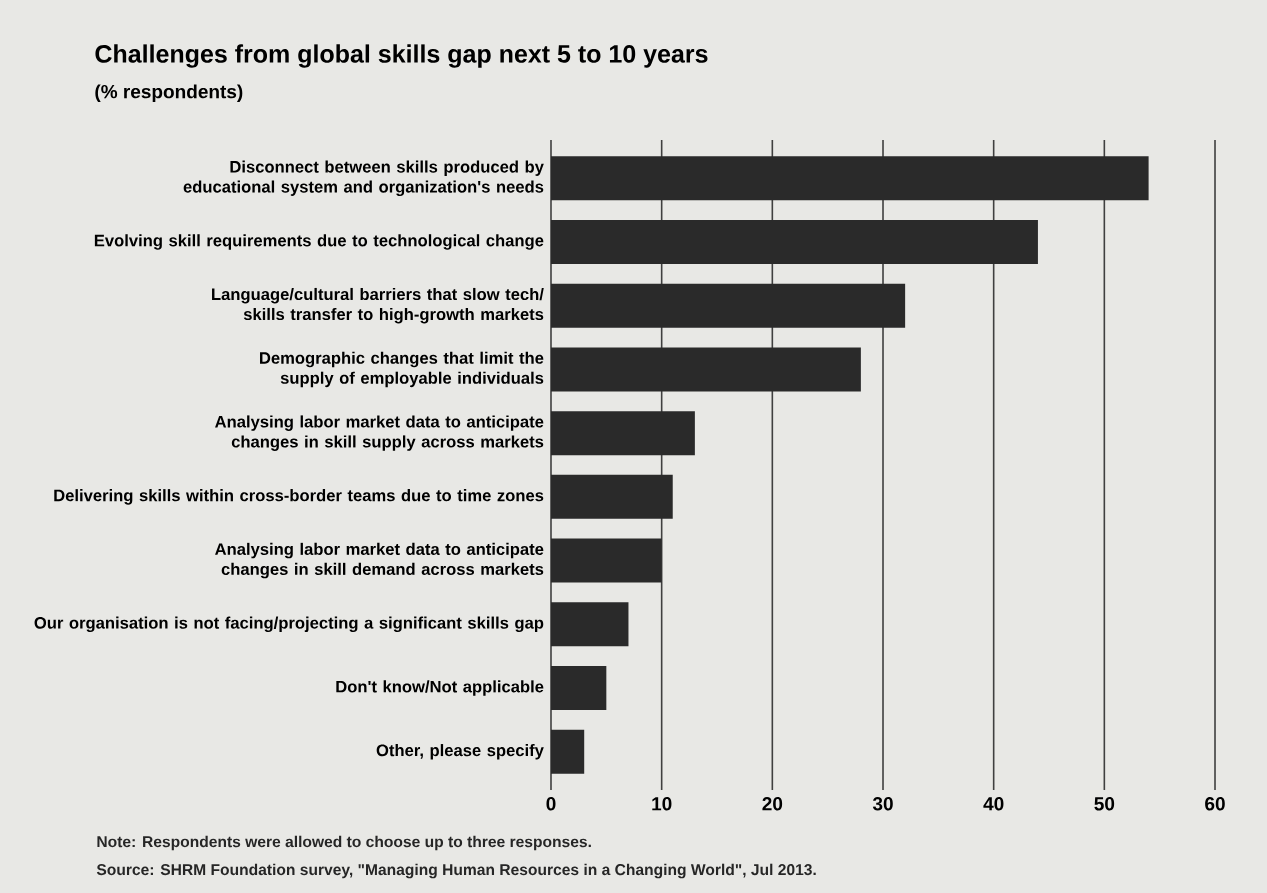 The height and width of the screenshot is (893, 1267). Describe the element at coordinates (772, 804) in the screenshot. I see `x-tick-label: 20` at that location.